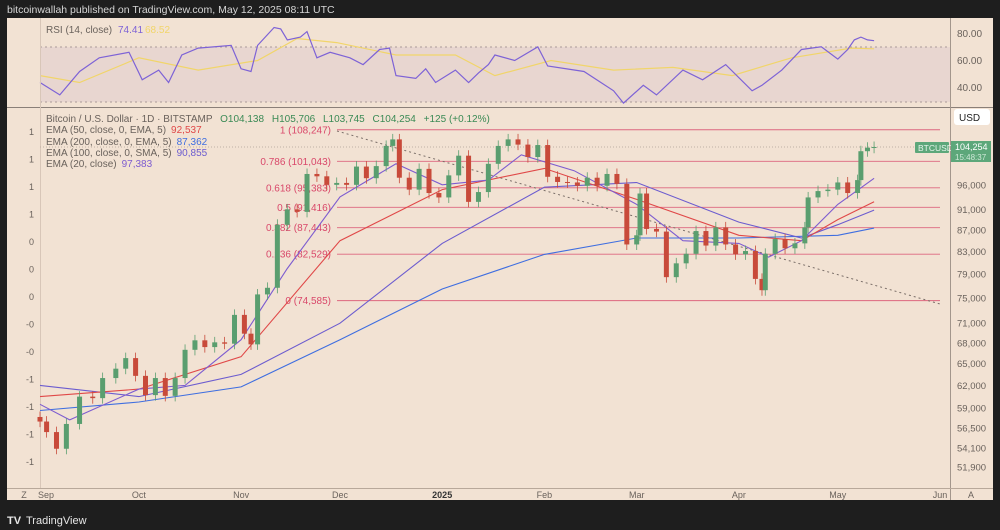 The height and width of the screenshot is (530, 1000). What do you see at coordinates (106, 130) in the screenshot?
I see `indicator-label: EMA (50, close, 0, EMA, 5)` at bounding box center [106, 130].